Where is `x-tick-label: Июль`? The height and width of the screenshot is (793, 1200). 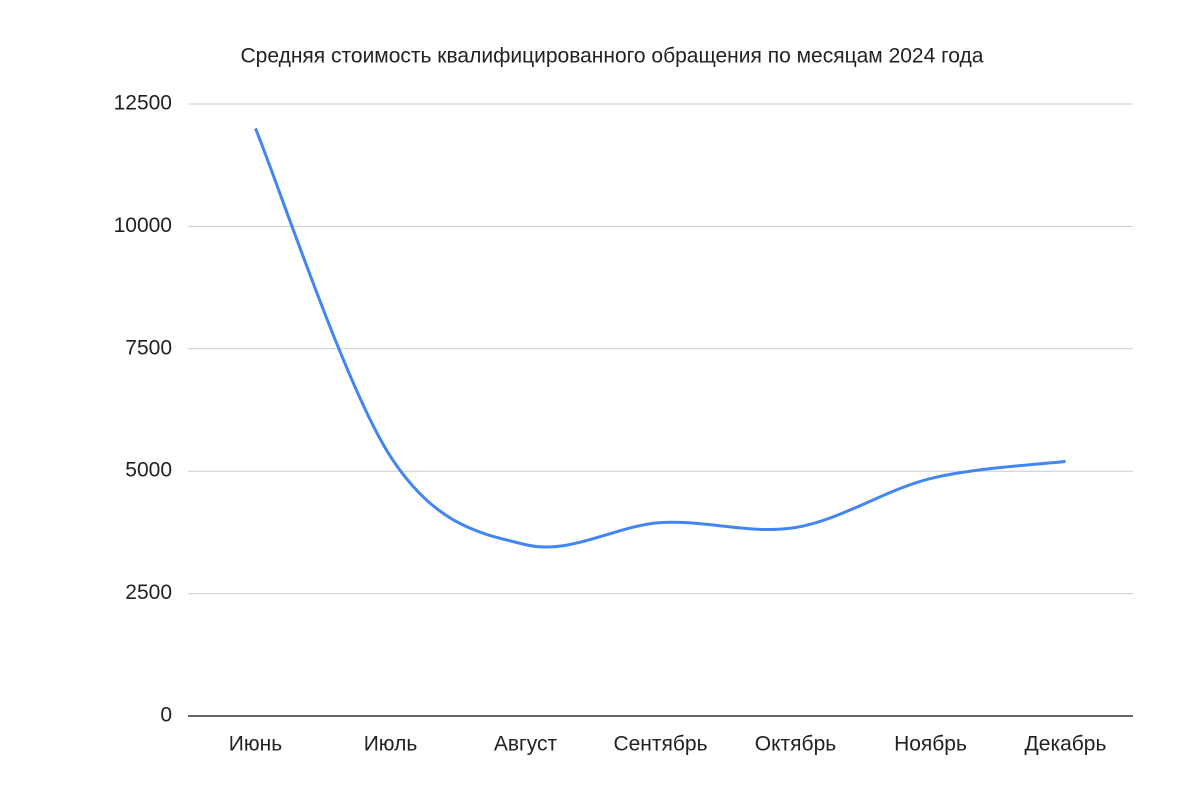 x-tick-label: Июль is located at coordinates (391, 744).